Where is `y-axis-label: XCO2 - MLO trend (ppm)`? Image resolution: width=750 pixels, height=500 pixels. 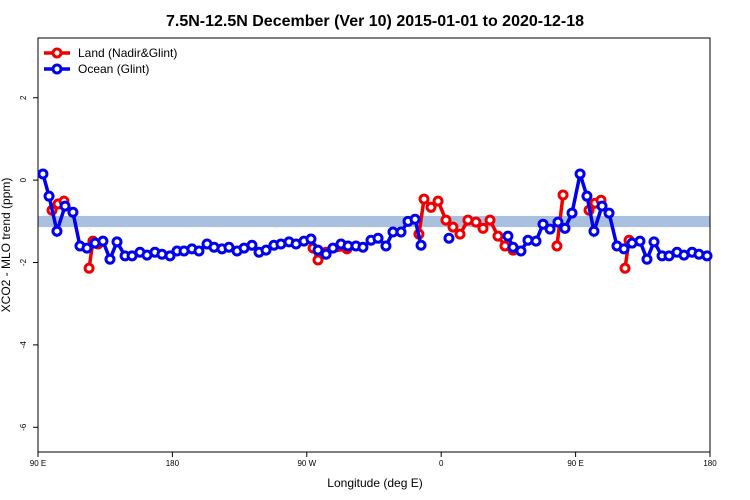 y-axis-label: XCO2 - MLO trend (ppm) is located at coordinates (6, 245).